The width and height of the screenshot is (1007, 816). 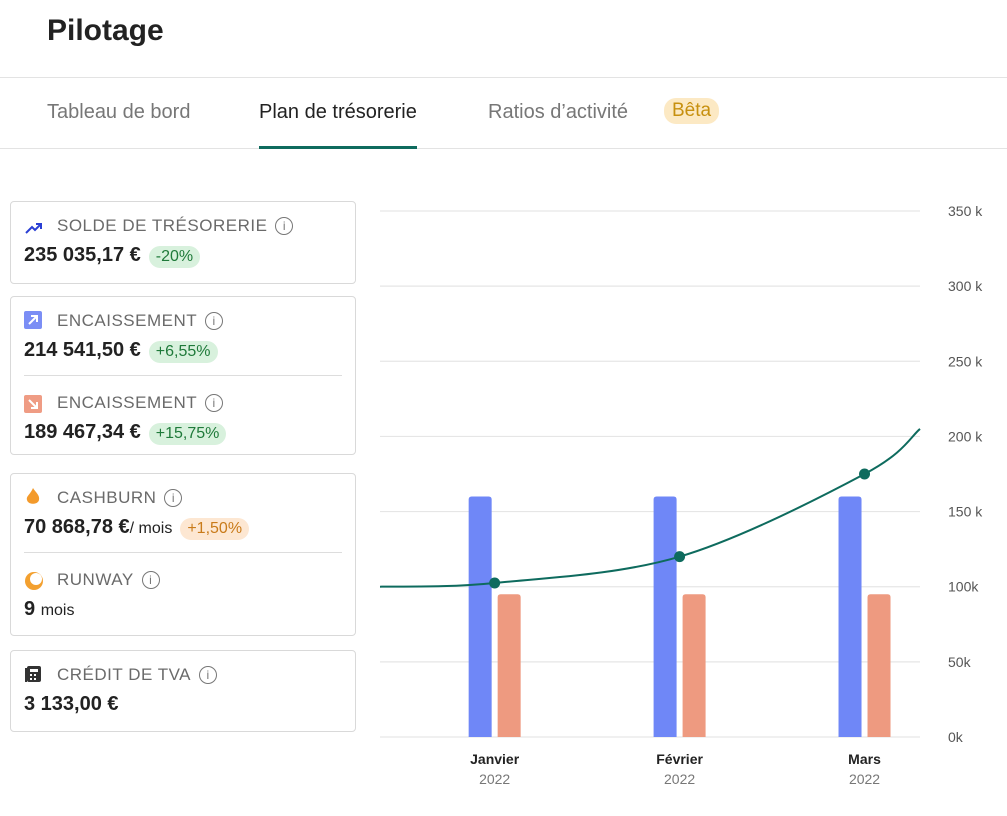 I want to click on line, so click(x=650, y=508).